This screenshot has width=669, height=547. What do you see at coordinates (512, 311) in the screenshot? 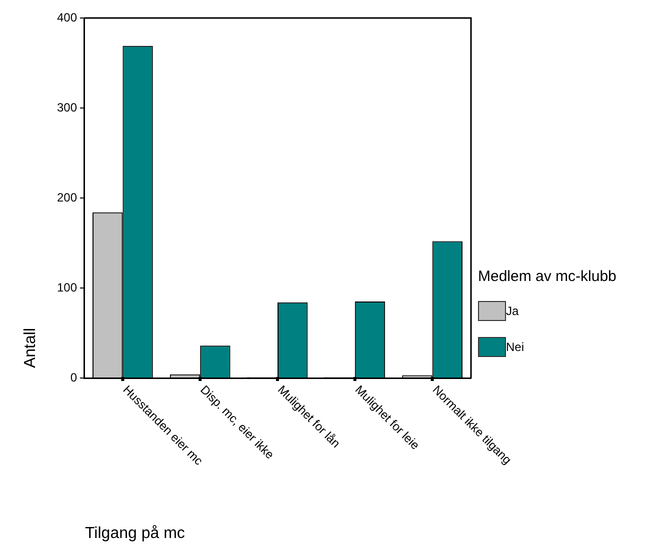
I see `legend-label: Ja` at bounding box center [512, 311].